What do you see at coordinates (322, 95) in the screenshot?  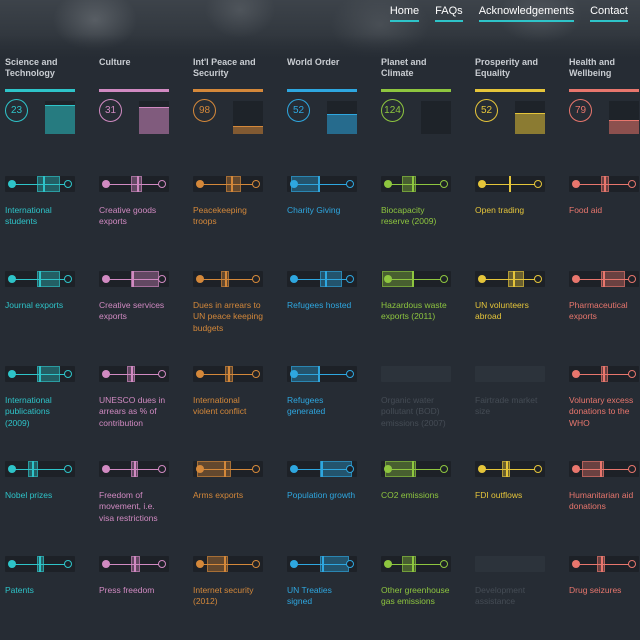 I see `category-world-order: World Order 52` at bounding box center [322, 95].